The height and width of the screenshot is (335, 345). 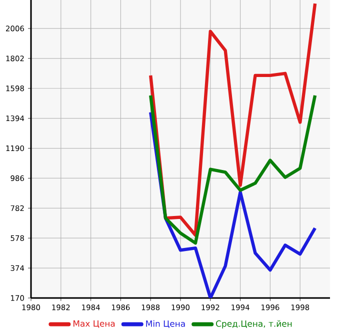 What do you see at coordinates (94, 324) in the screenshot?
I see `legend-label: Max Цена` at bounding box center [94, 324].